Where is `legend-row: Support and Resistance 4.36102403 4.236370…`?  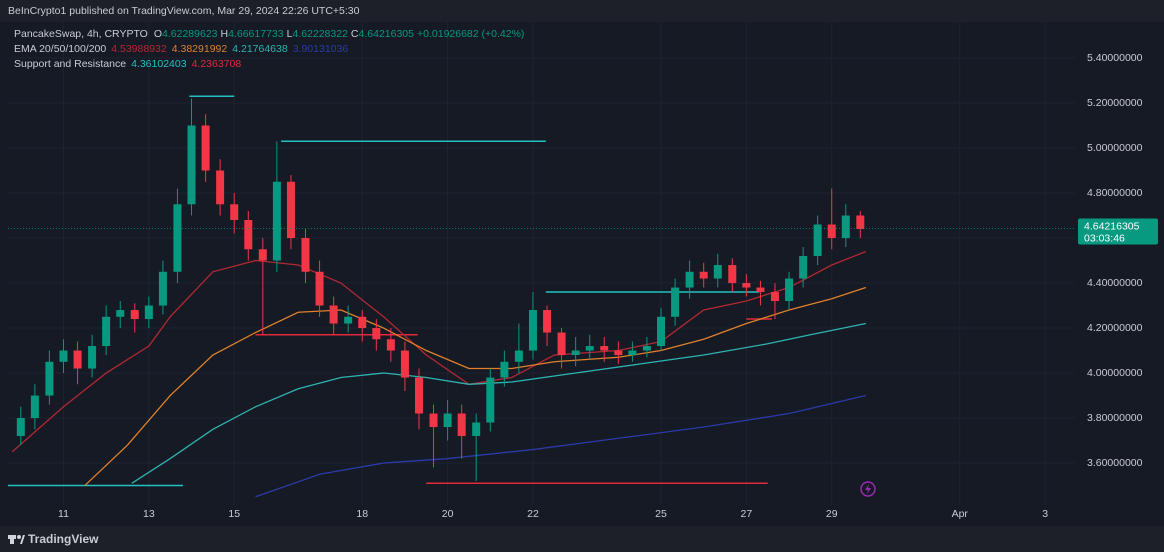
legend-row: Support and Resistance 4.36102403 4.236370… is located at coordinates (127, 64).